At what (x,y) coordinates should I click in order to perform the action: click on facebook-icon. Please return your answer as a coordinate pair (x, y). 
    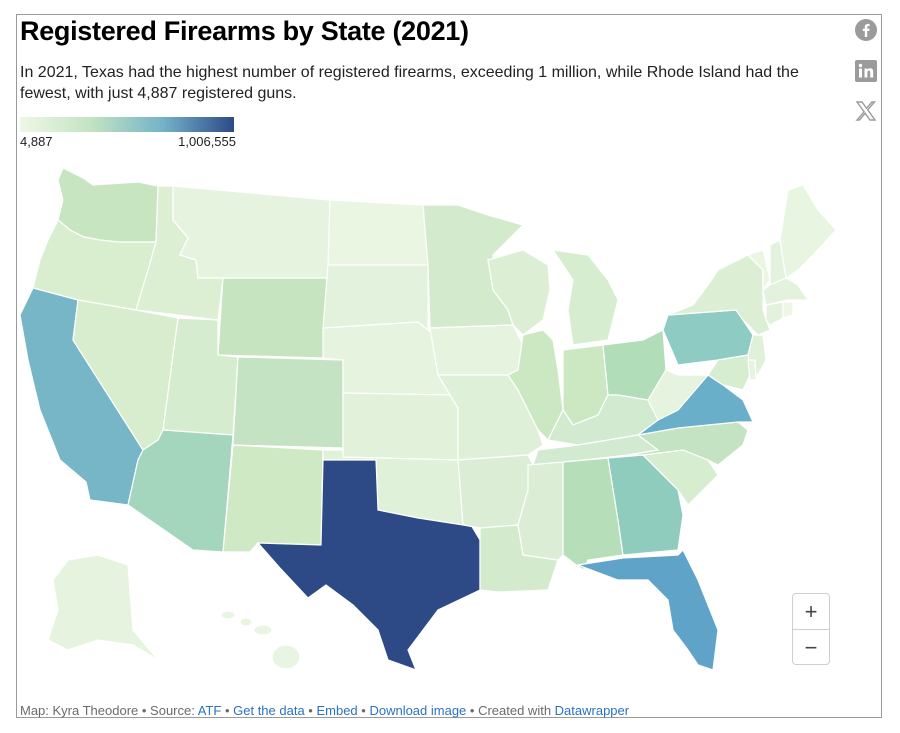
    Looking at the image, I should click on (866, 30).